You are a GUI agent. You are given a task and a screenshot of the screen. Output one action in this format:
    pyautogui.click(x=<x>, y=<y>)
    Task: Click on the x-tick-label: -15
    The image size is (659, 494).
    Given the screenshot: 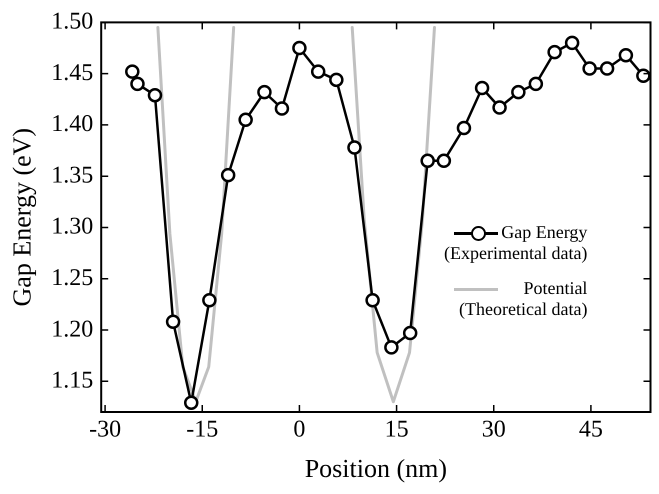 What is the action you would take?
    pyautogui.click(x=202, y=429)
    